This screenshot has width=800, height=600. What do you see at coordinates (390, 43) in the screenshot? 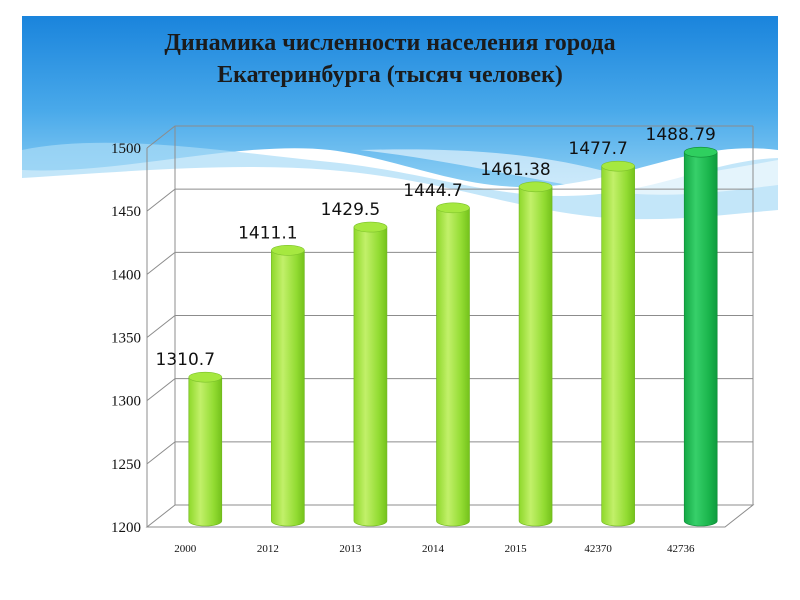
I see `chart-title-line1: Динамика численности населения города` at bounding box center [390, 43].